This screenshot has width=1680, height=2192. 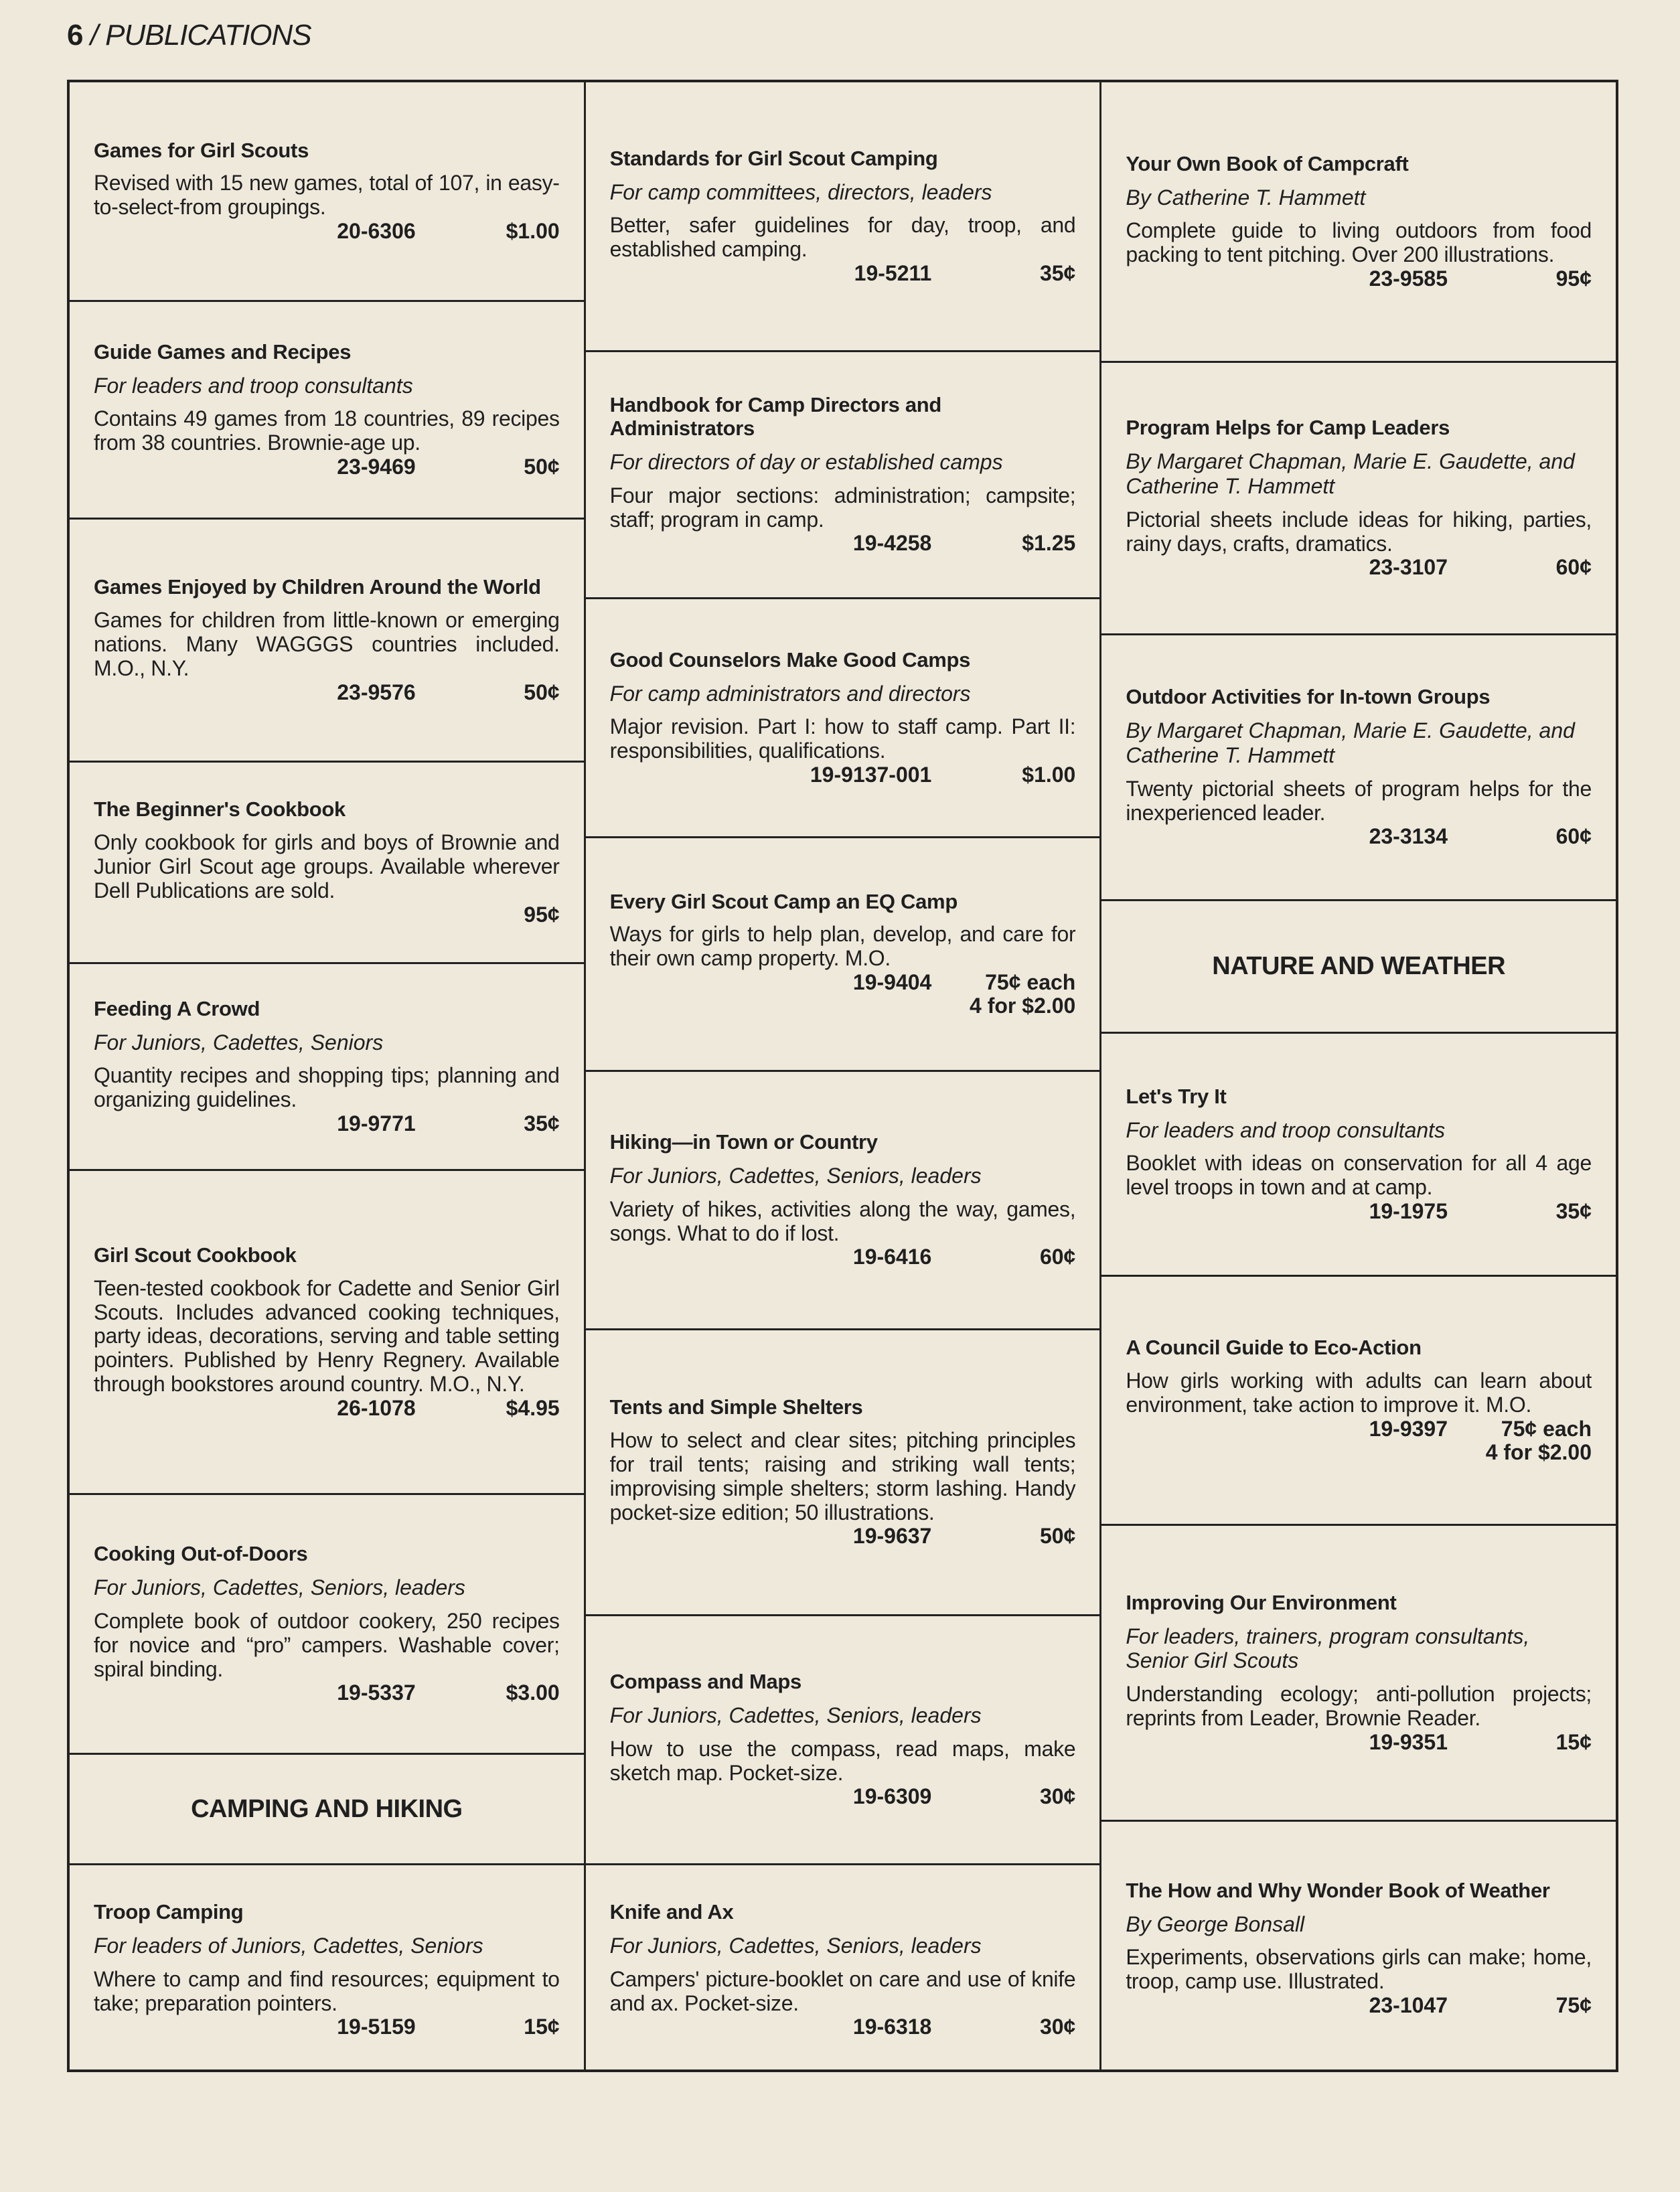 I want to click on catalog-number: 19-6318, so click(x=892, y=2027).